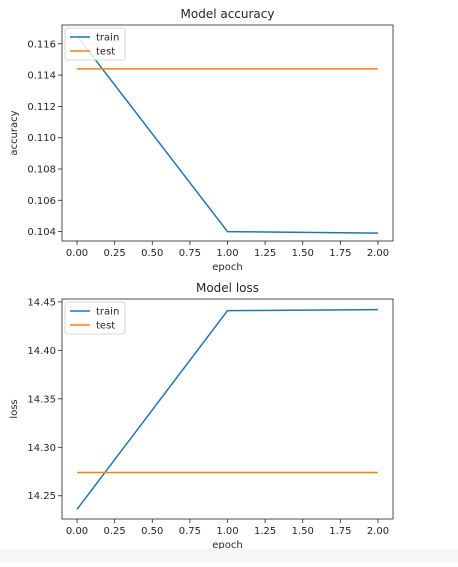  Describe the element at coordinates (41, 448) in the screenshot. I see `y-tick-label: 14.30` at that location.